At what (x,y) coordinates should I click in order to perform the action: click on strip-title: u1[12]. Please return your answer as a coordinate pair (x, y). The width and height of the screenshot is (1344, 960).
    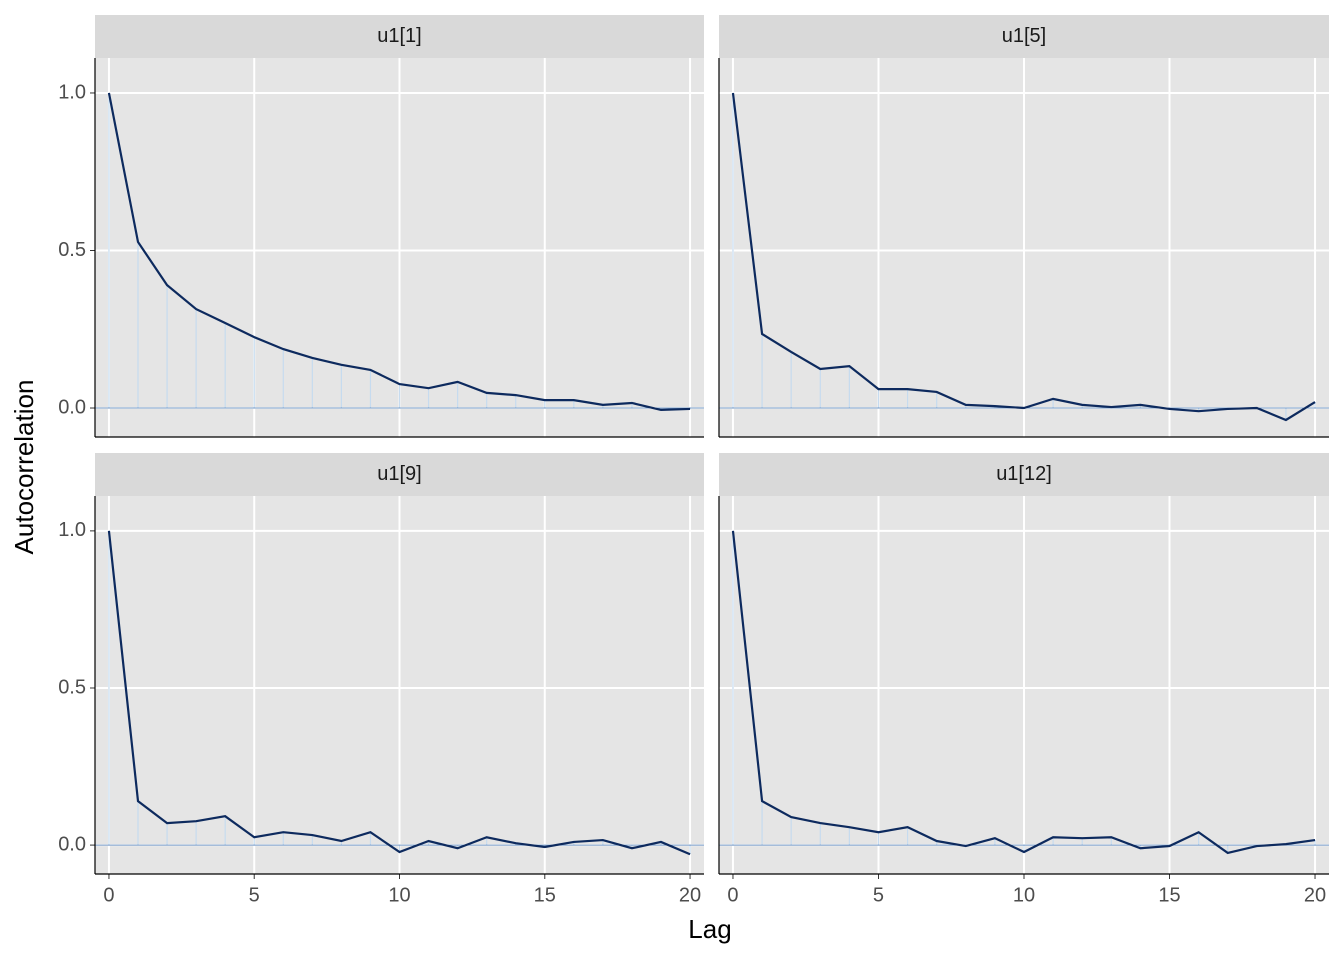
    Looking at the image, I should click on (1024, 474).